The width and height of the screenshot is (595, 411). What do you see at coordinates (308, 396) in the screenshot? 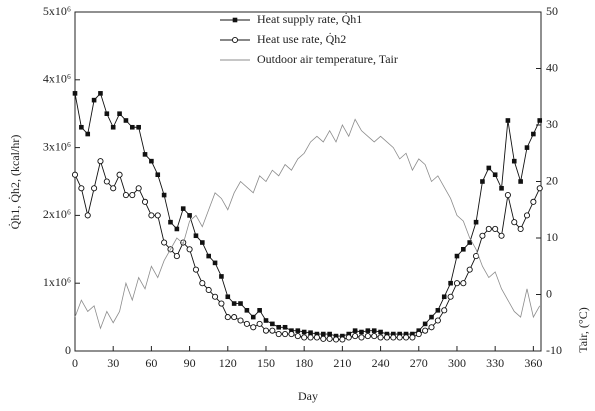
I see `x-axis-label: Day` at bounding box center [308, 396].